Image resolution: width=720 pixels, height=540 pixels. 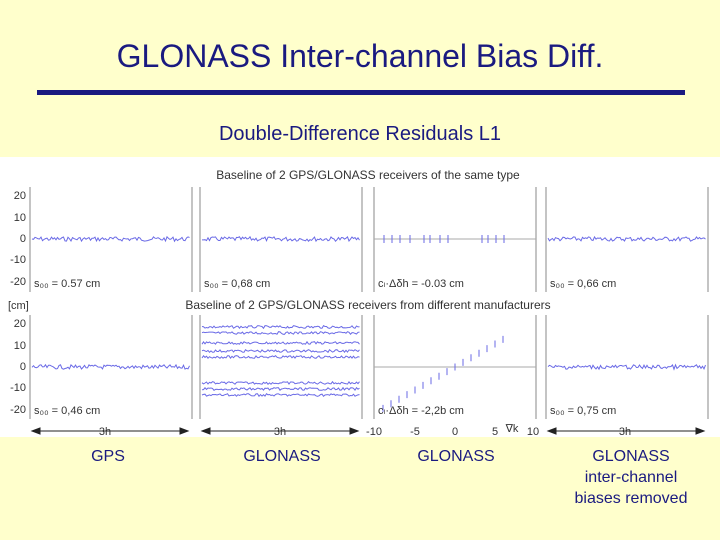 I want to click on slide-subtitle: Double-Difference Residuals L1, so click(x=359, y=134).